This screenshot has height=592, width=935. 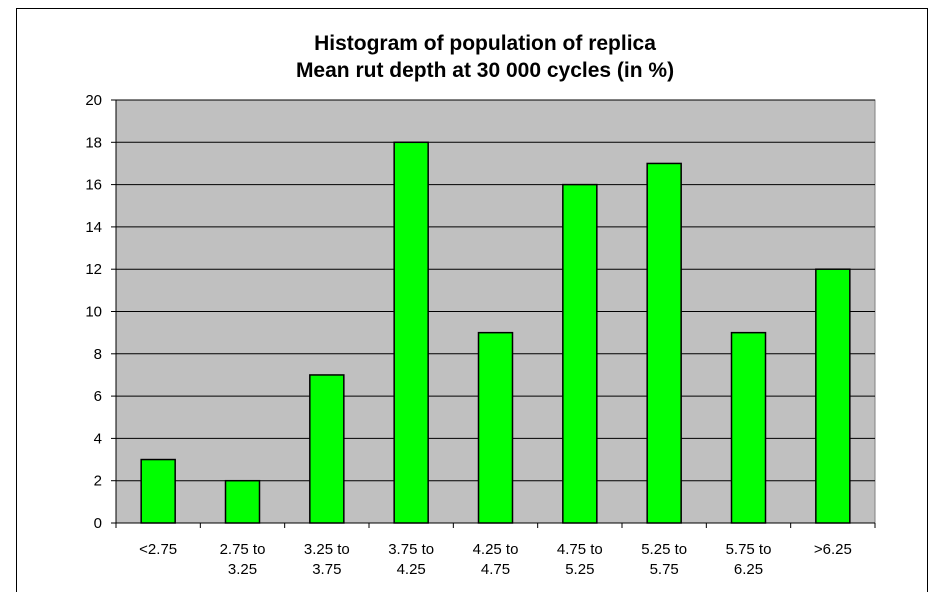 What do you see at coordinates (93, 227) in the screenshot?
I see `y-tick-label: 14` at bounding box center [93, 227].